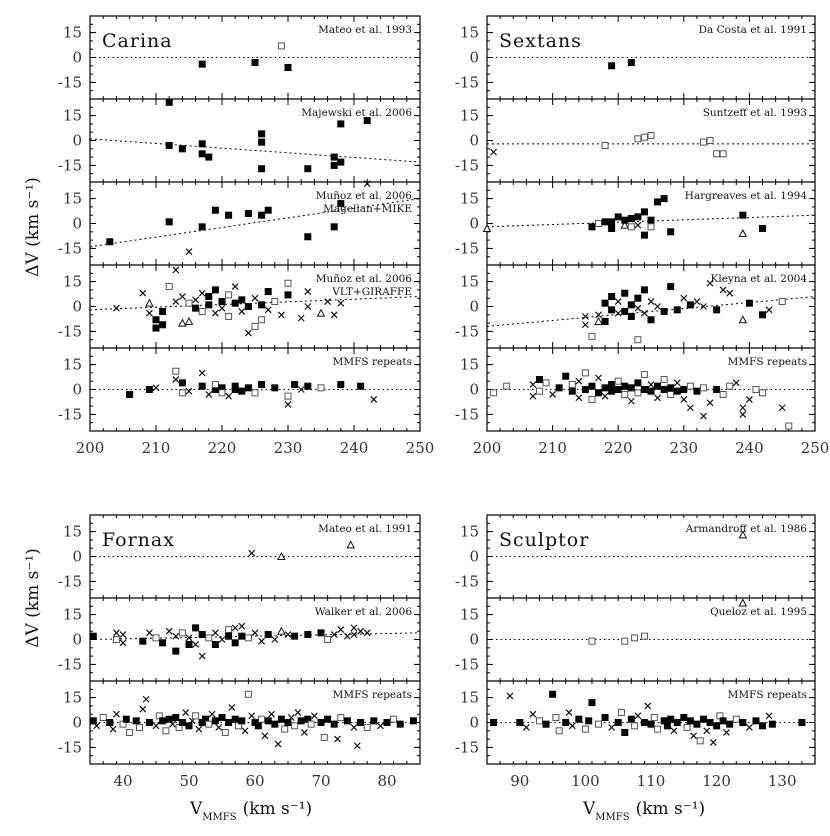 The height and width of the screenshot is (836, 830). What do you see at coordinates (364, 196) in the screenshot?
I see `panel-reference-label: Muñoz et al. 2006` at bounding box center [364, 196].